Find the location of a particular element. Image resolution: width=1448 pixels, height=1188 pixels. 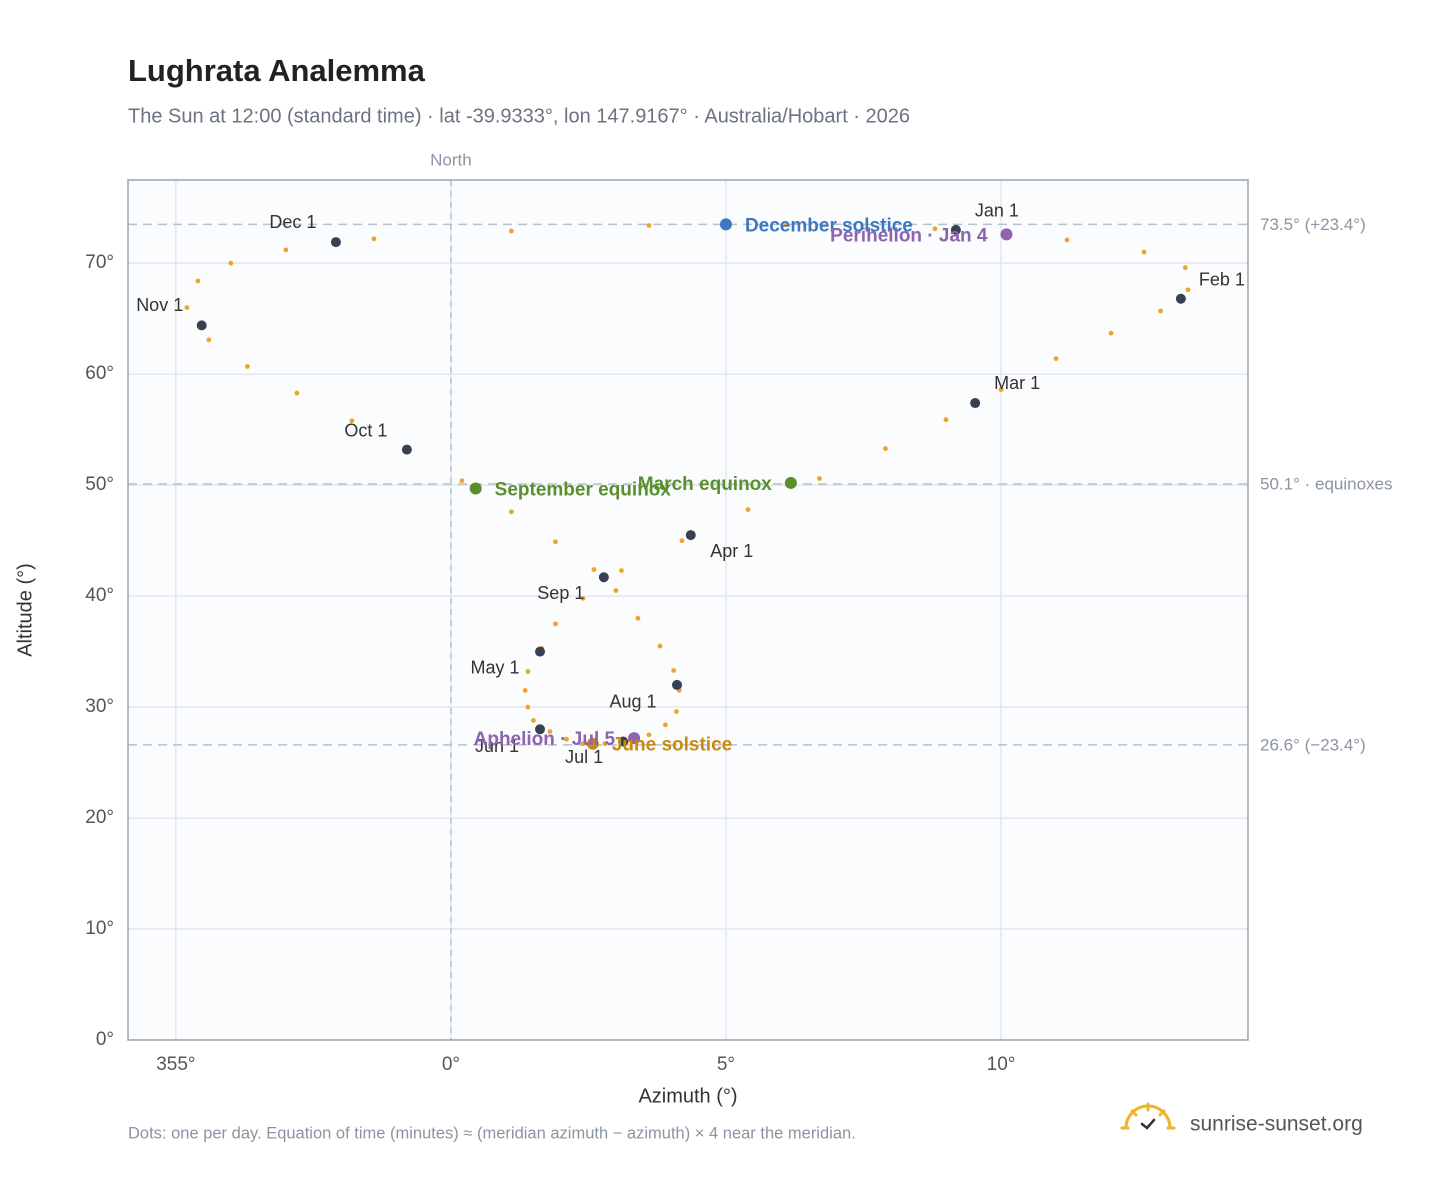

y-tick-label: 30° is located at coordinates (99, 706).